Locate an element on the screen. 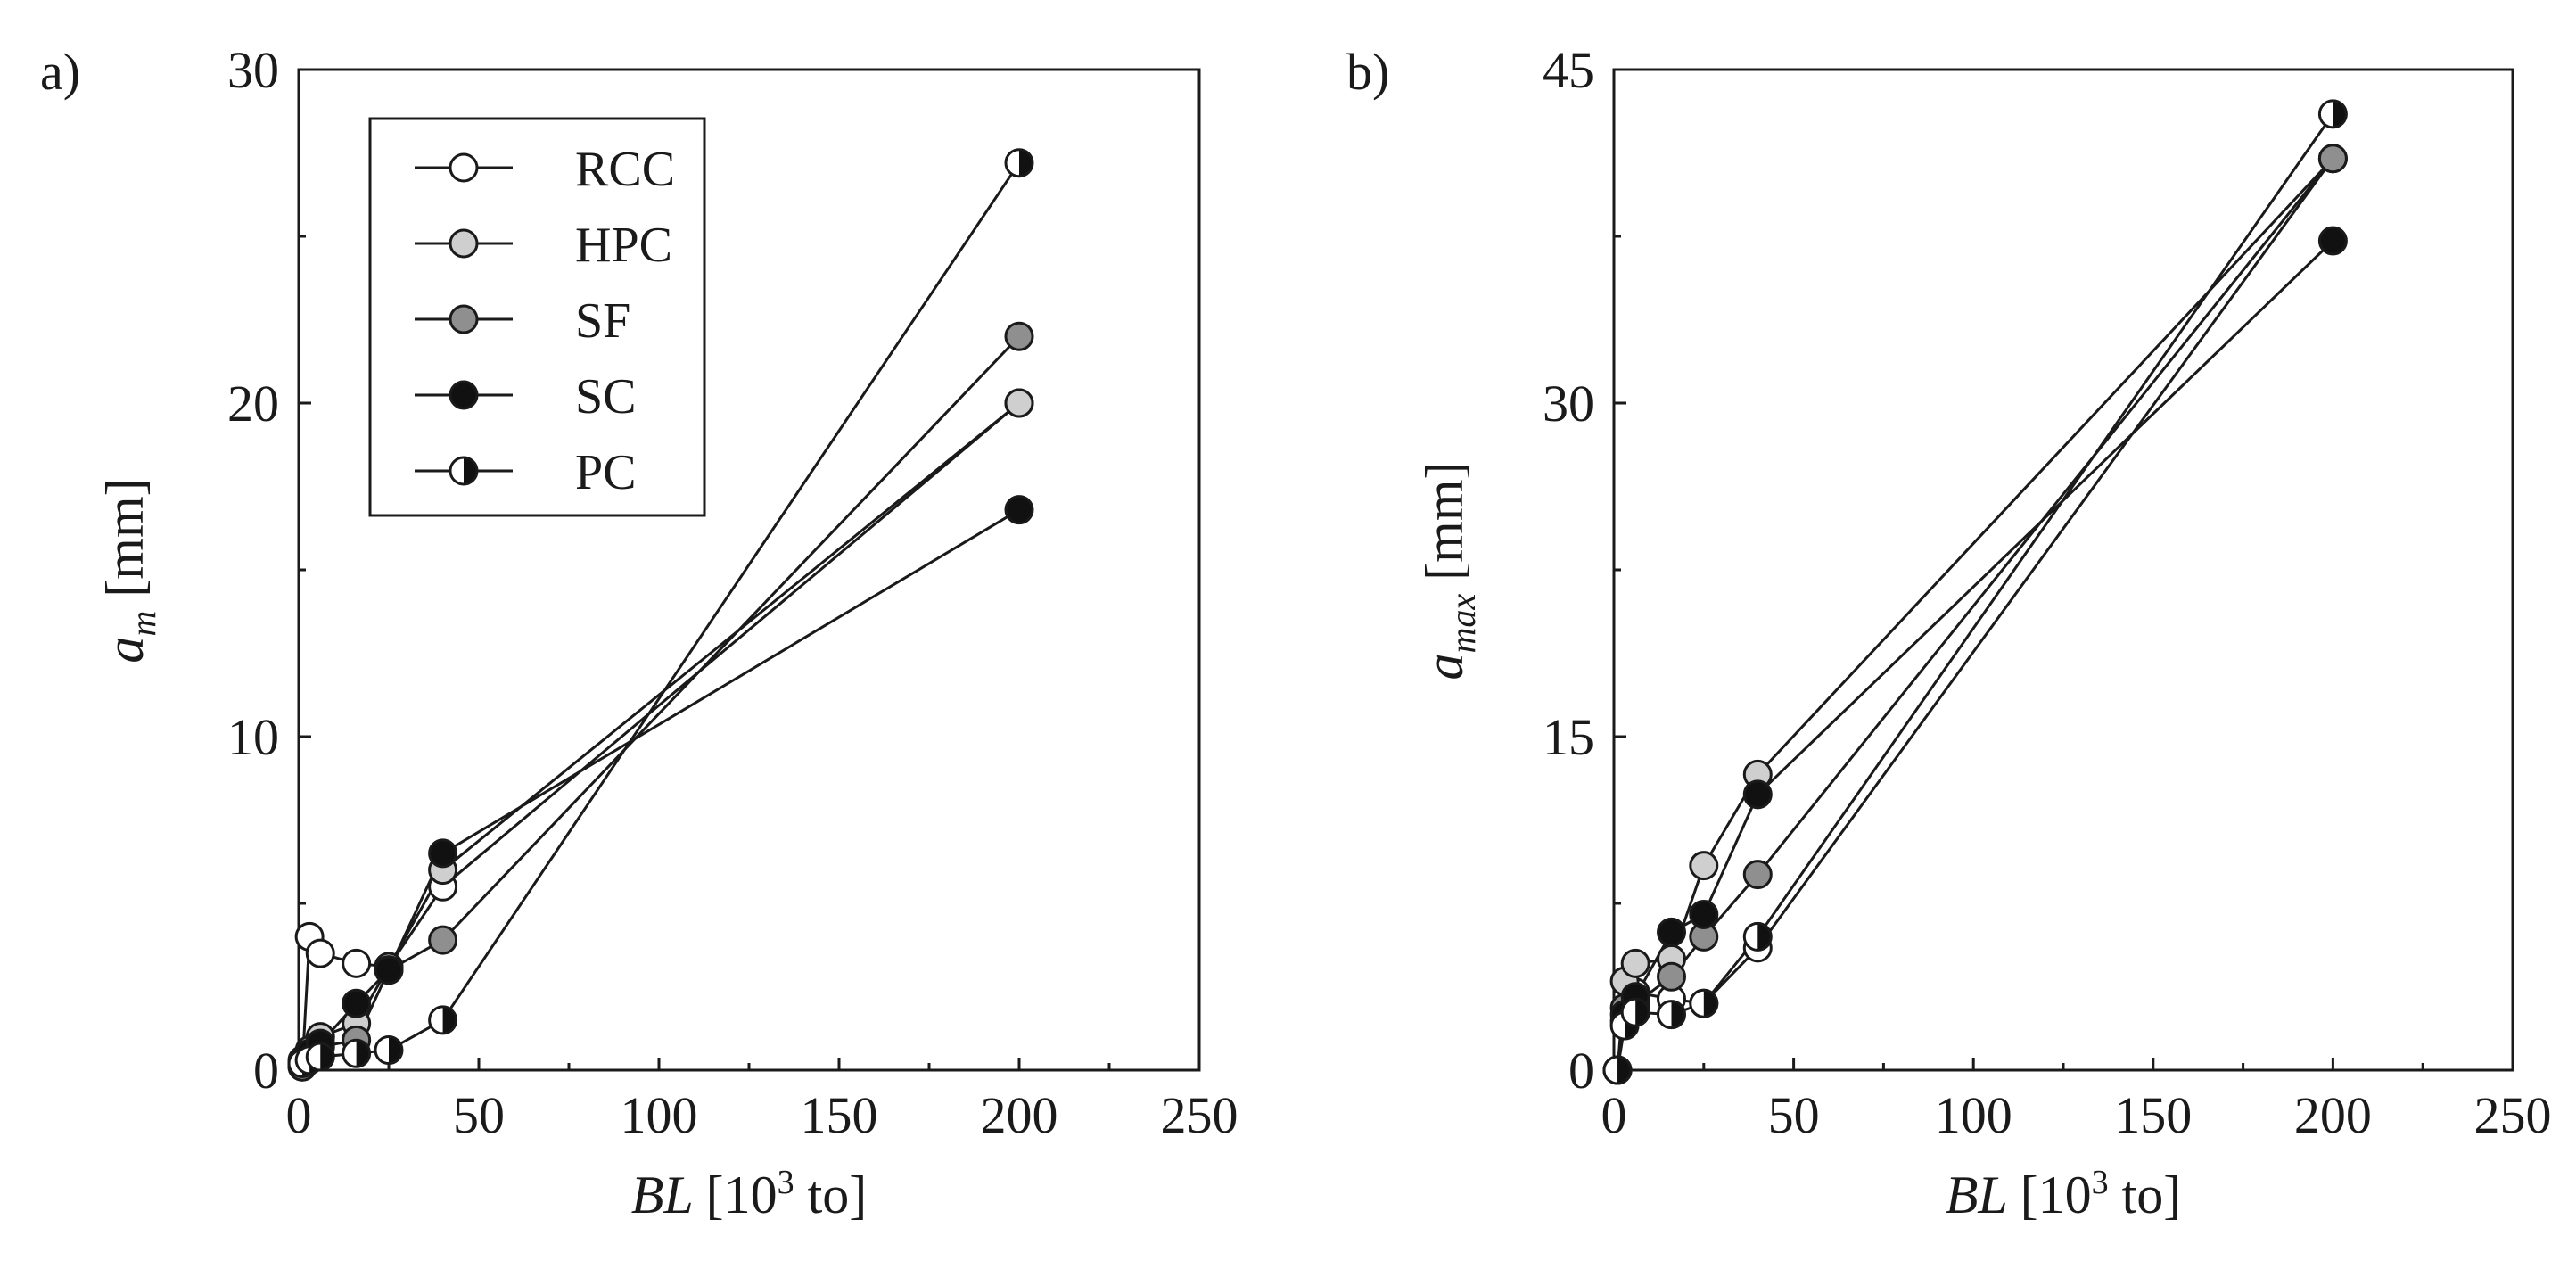 This screenshot has height=1269, width=2576. series-line-sc is located at coordinates (660, 784).